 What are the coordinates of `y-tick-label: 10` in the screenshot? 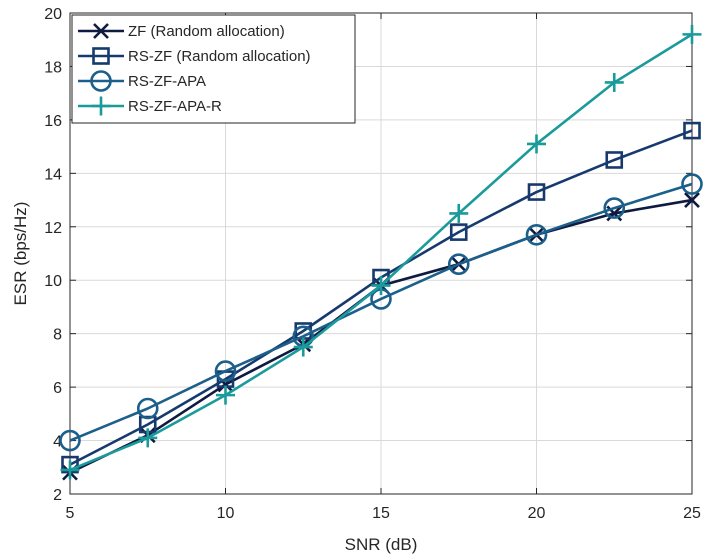 It's located at (53, 281).